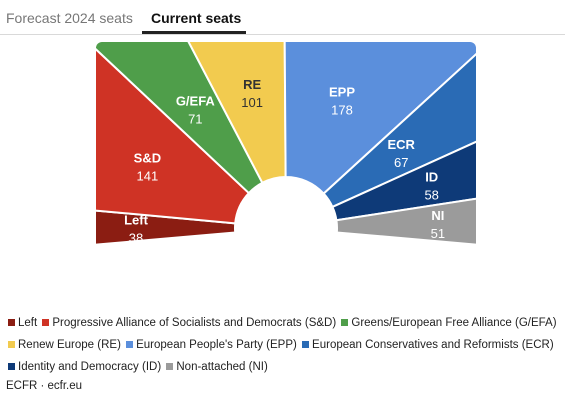 This screenshot has height=400, width=575. Describe the element at coordinates (166, 227) in the screenshot. I see `segment-left` at that location.